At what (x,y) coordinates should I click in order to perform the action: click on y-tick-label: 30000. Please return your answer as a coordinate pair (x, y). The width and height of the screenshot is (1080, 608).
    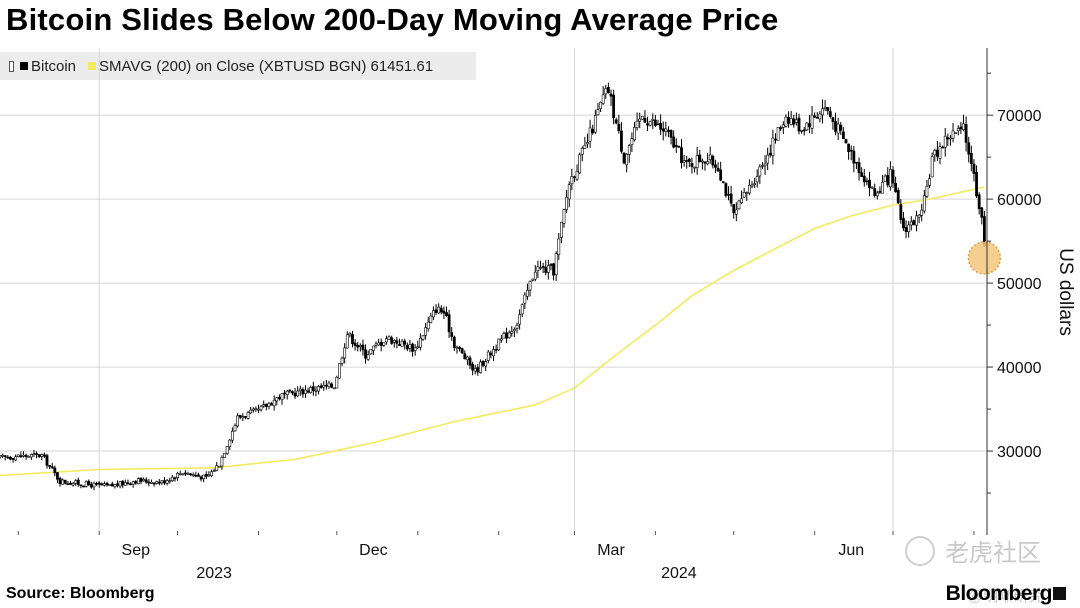
    Looking at the image, I should click on (1019, 452).